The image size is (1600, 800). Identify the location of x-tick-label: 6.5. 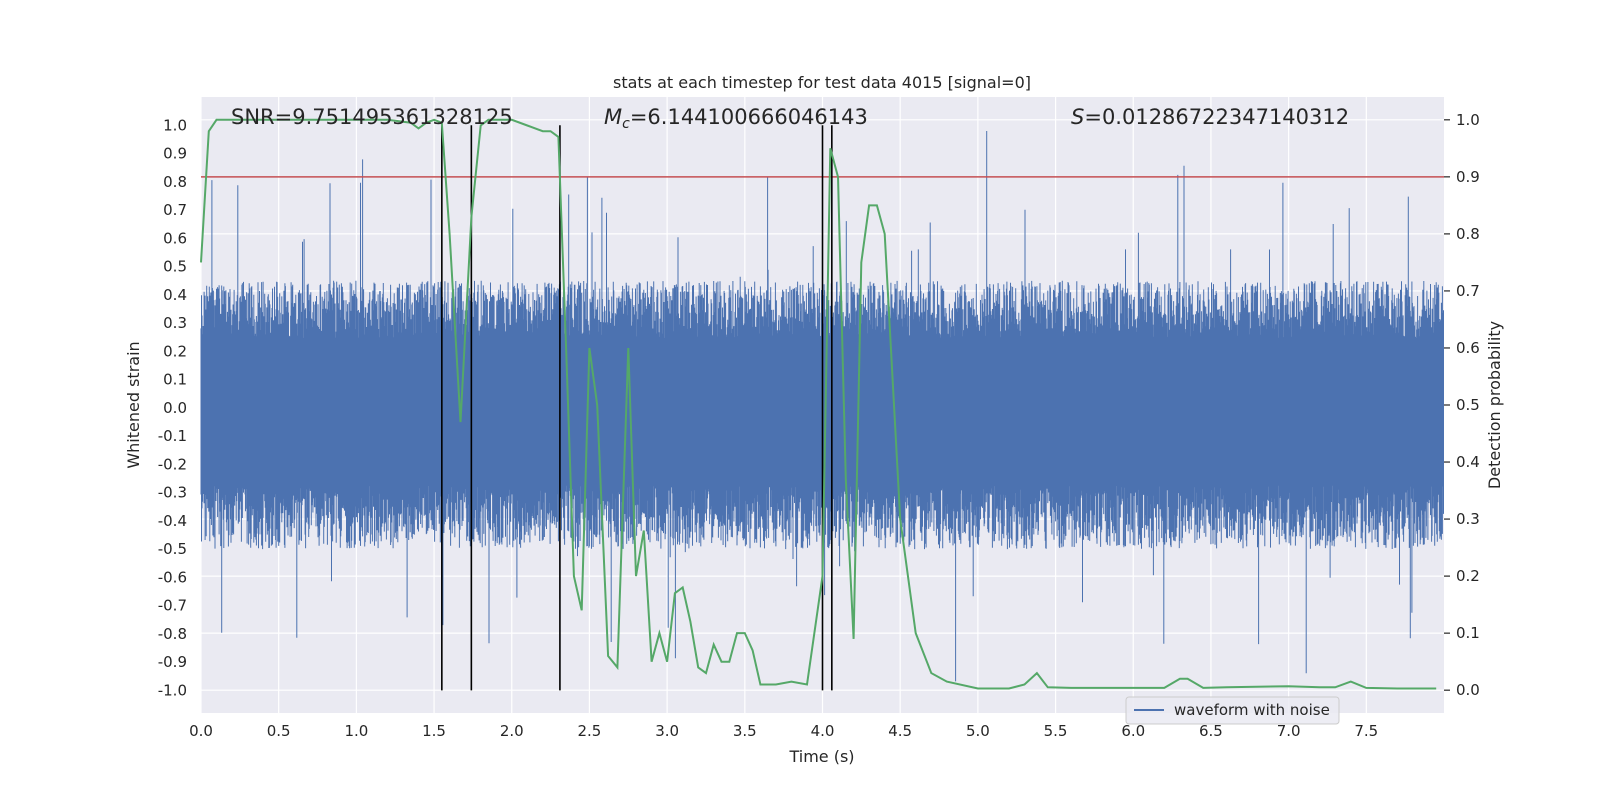
(1211, 731).